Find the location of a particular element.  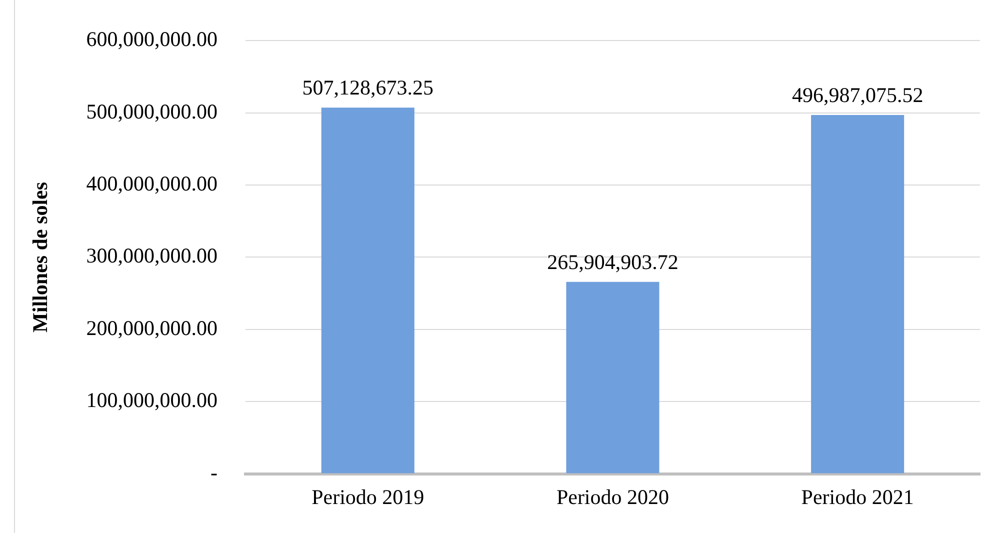

y-tick-label: - is located at coordinates (214, 472).